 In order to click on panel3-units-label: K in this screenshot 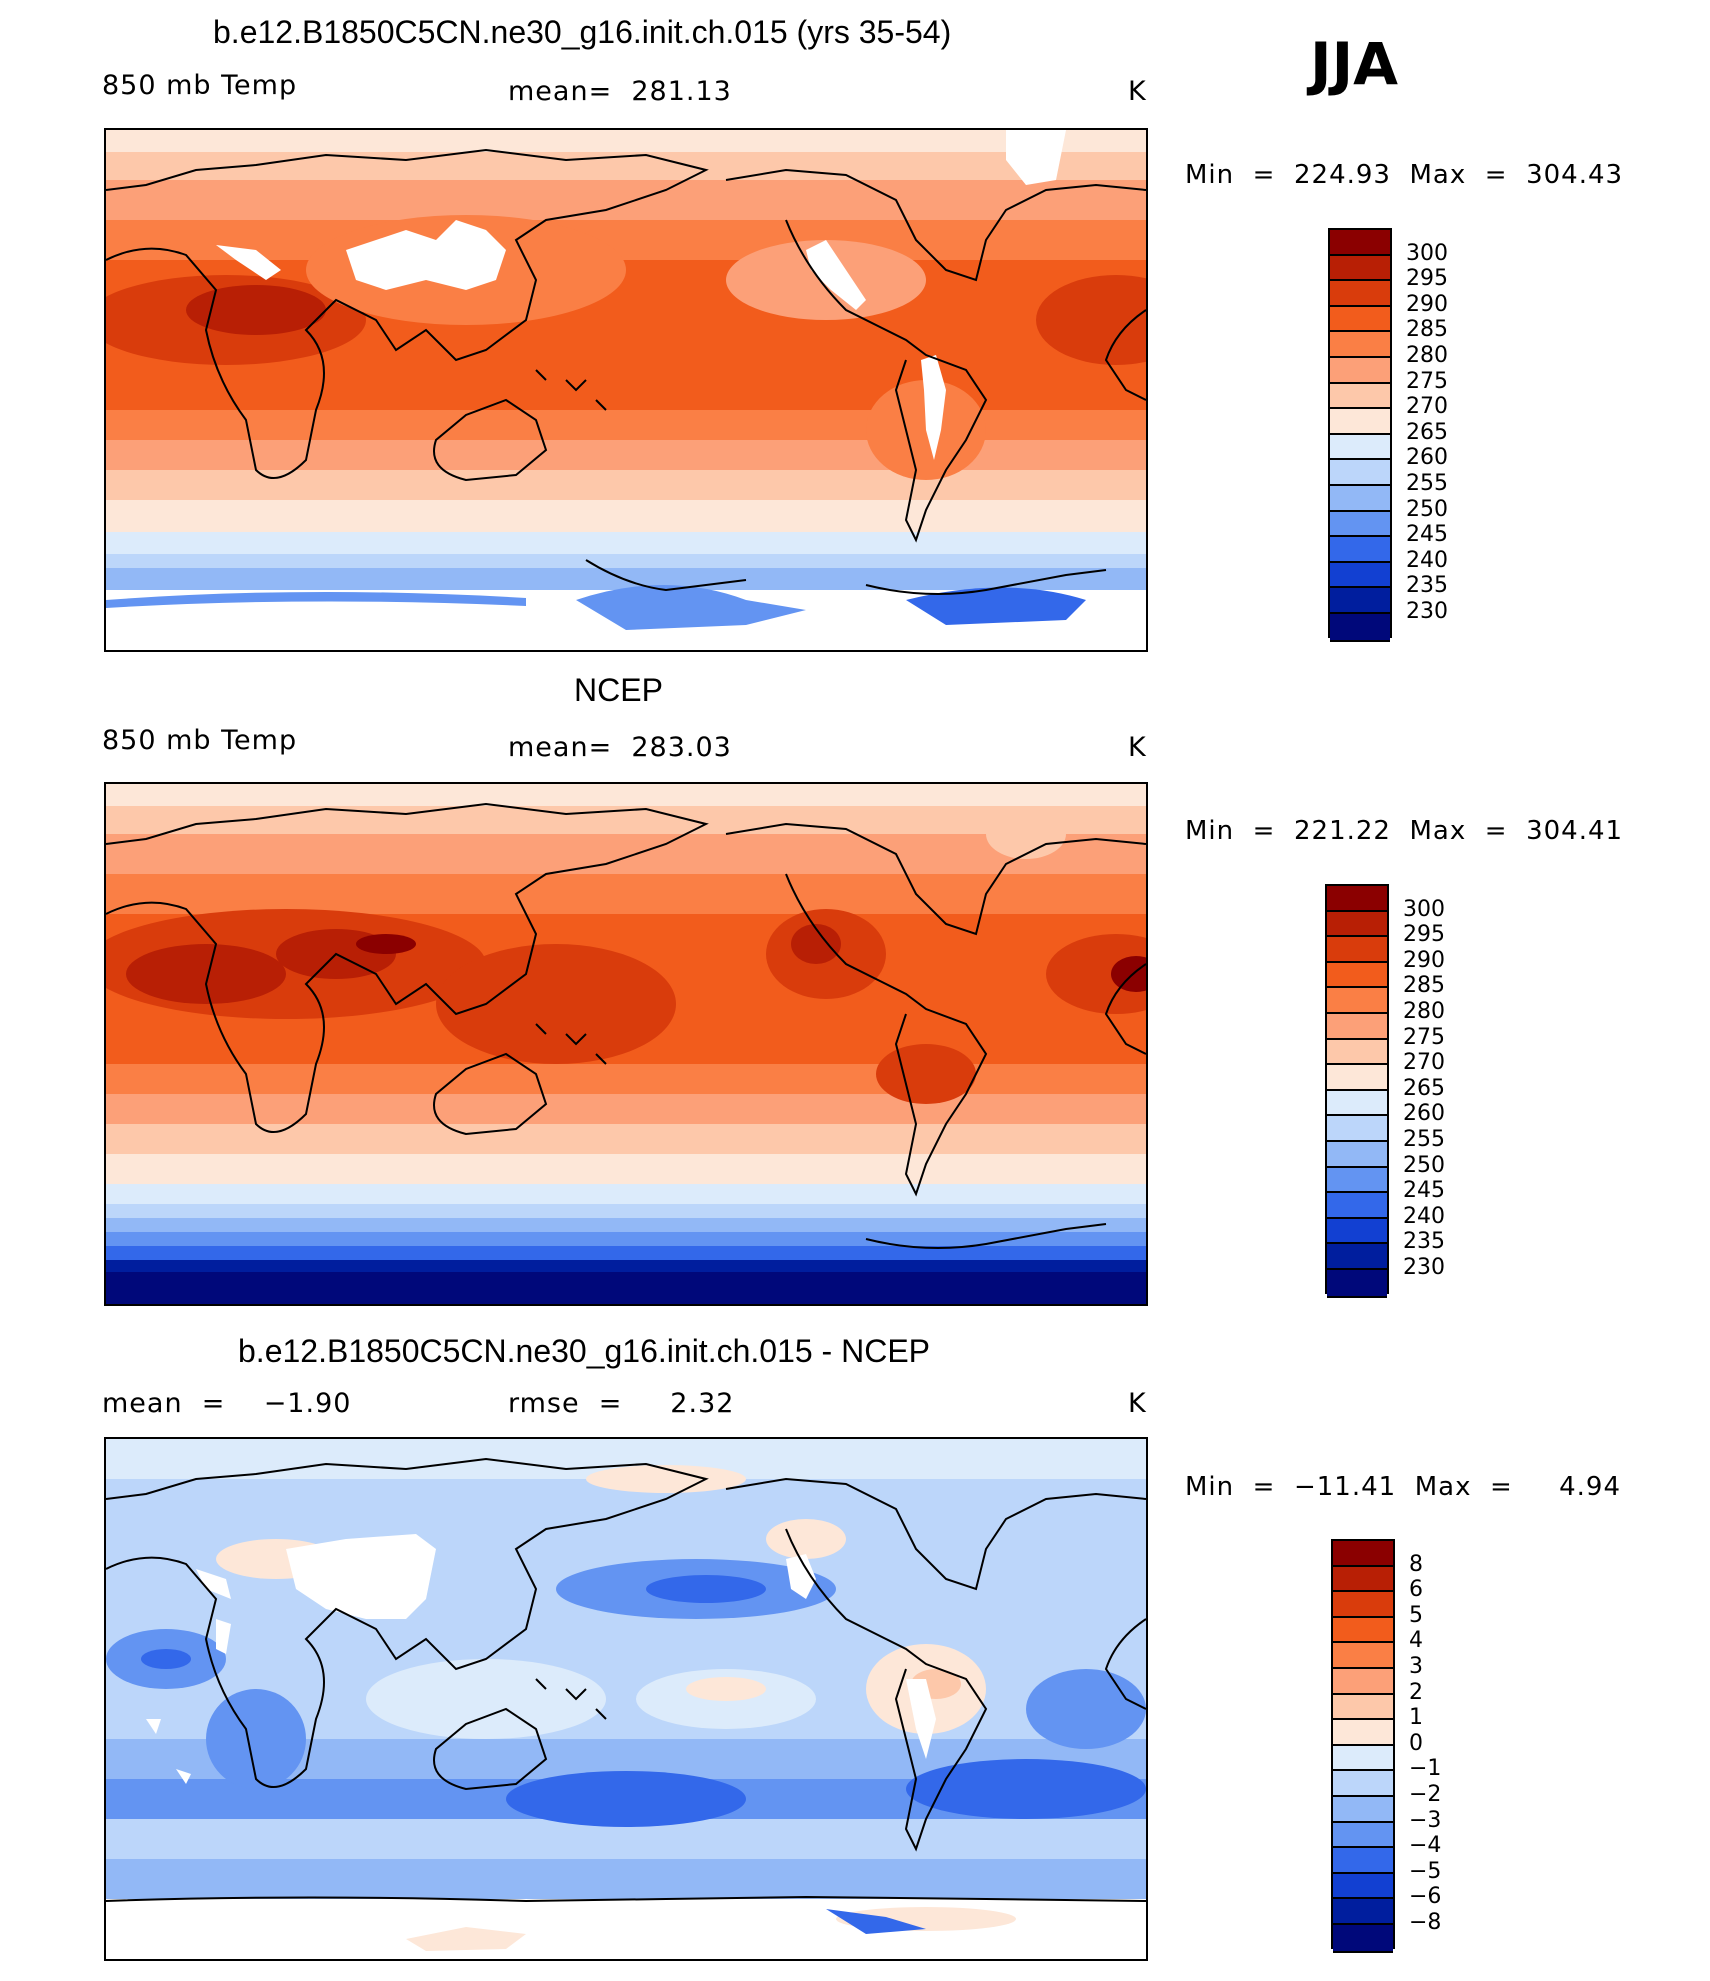, I will do `click(1137, 1403)`.